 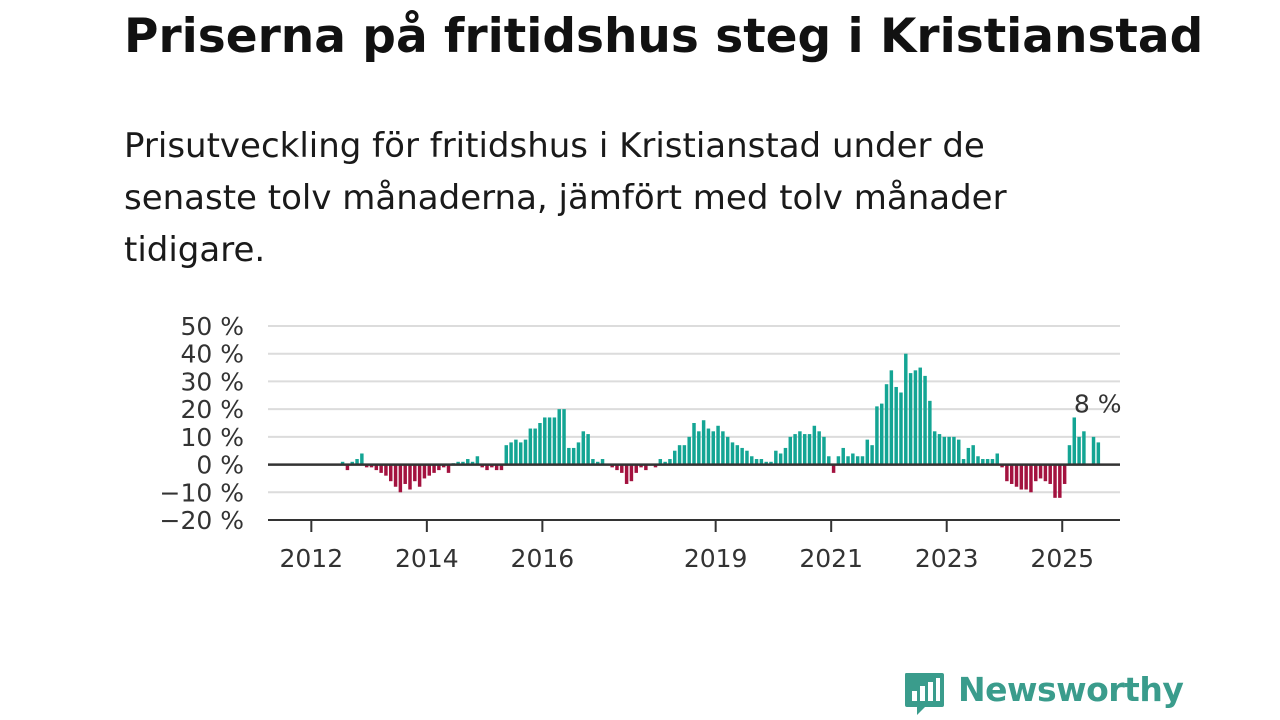 I want to click on x-tick-label: 2016, so click(x=543, y=558).